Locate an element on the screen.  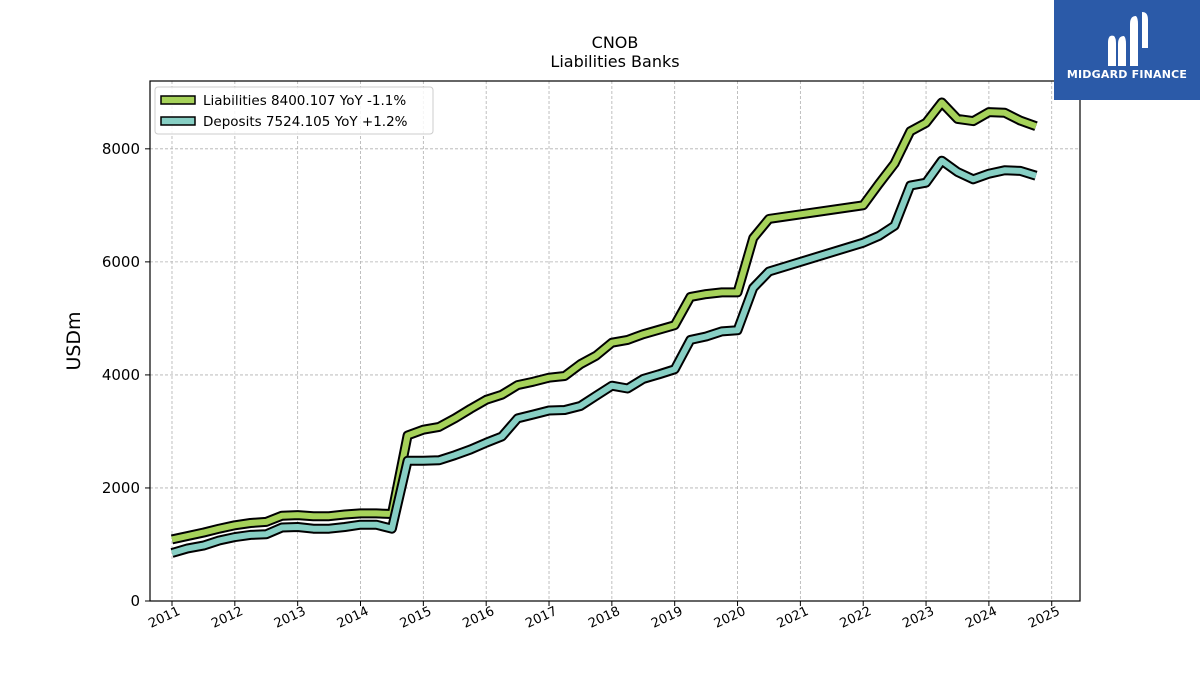
legend-label: Liabilities 8400.107 YoY -1.1% is located at coordinates (304, 101).